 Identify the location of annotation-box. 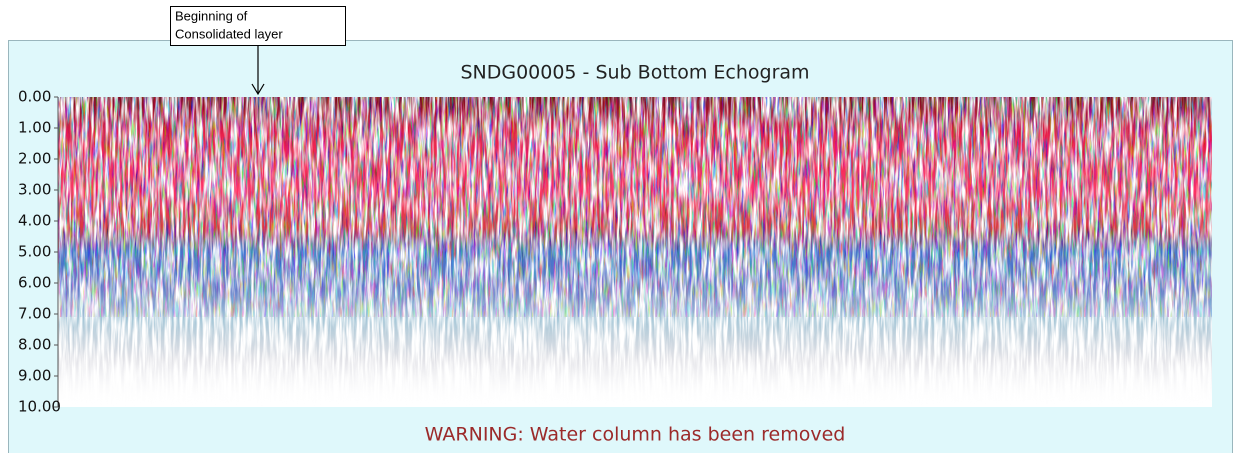
(258, 26).